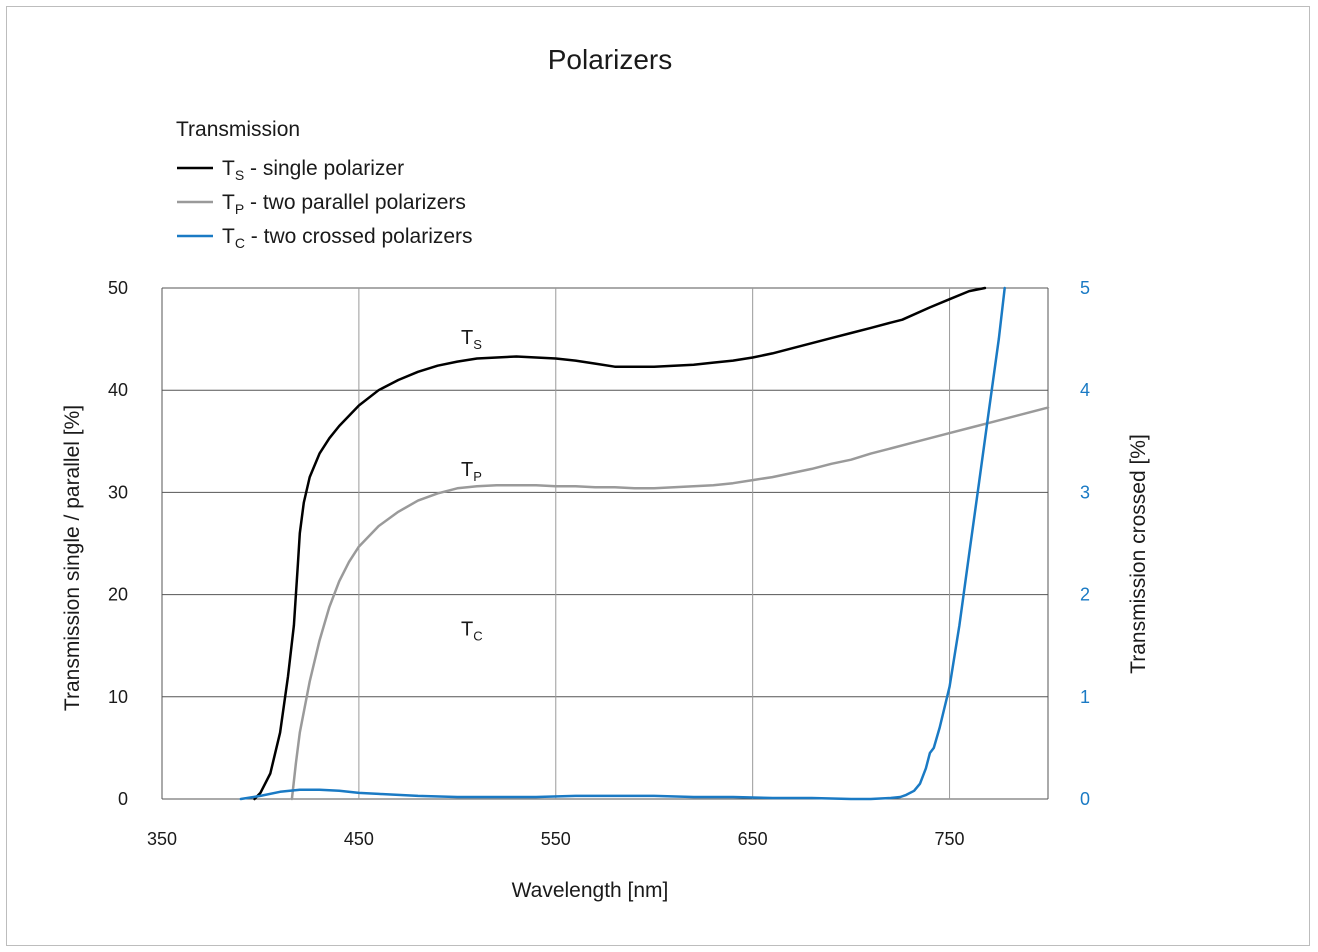  What do you see at coordinates (324, 168) in the screenshot?
I see `legend-label-rest: - single polarizer` at bounding box center [324, 168].